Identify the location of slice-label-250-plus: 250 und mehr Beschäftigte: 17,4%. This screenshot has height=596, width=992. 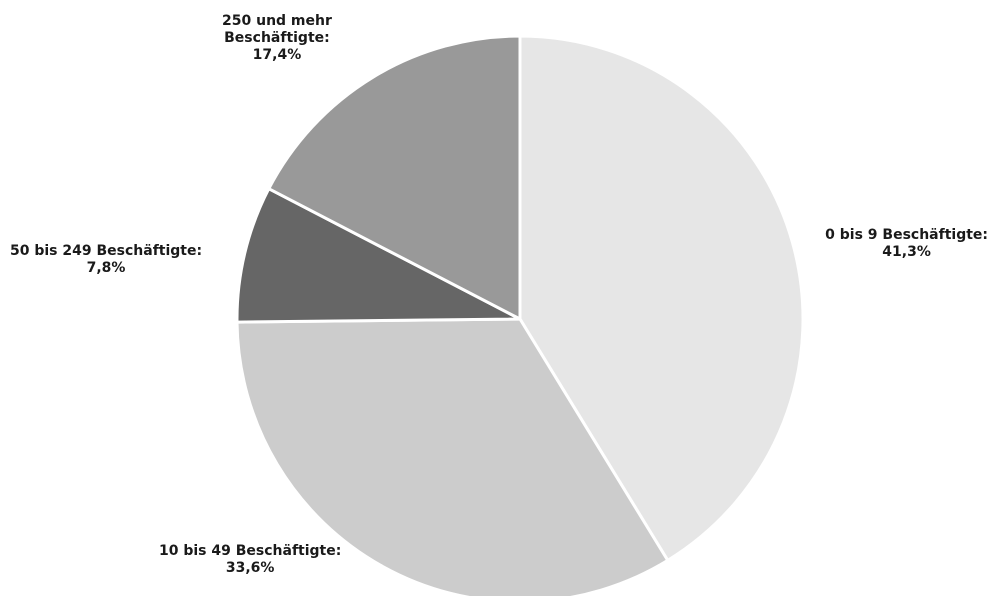
(277, 38).